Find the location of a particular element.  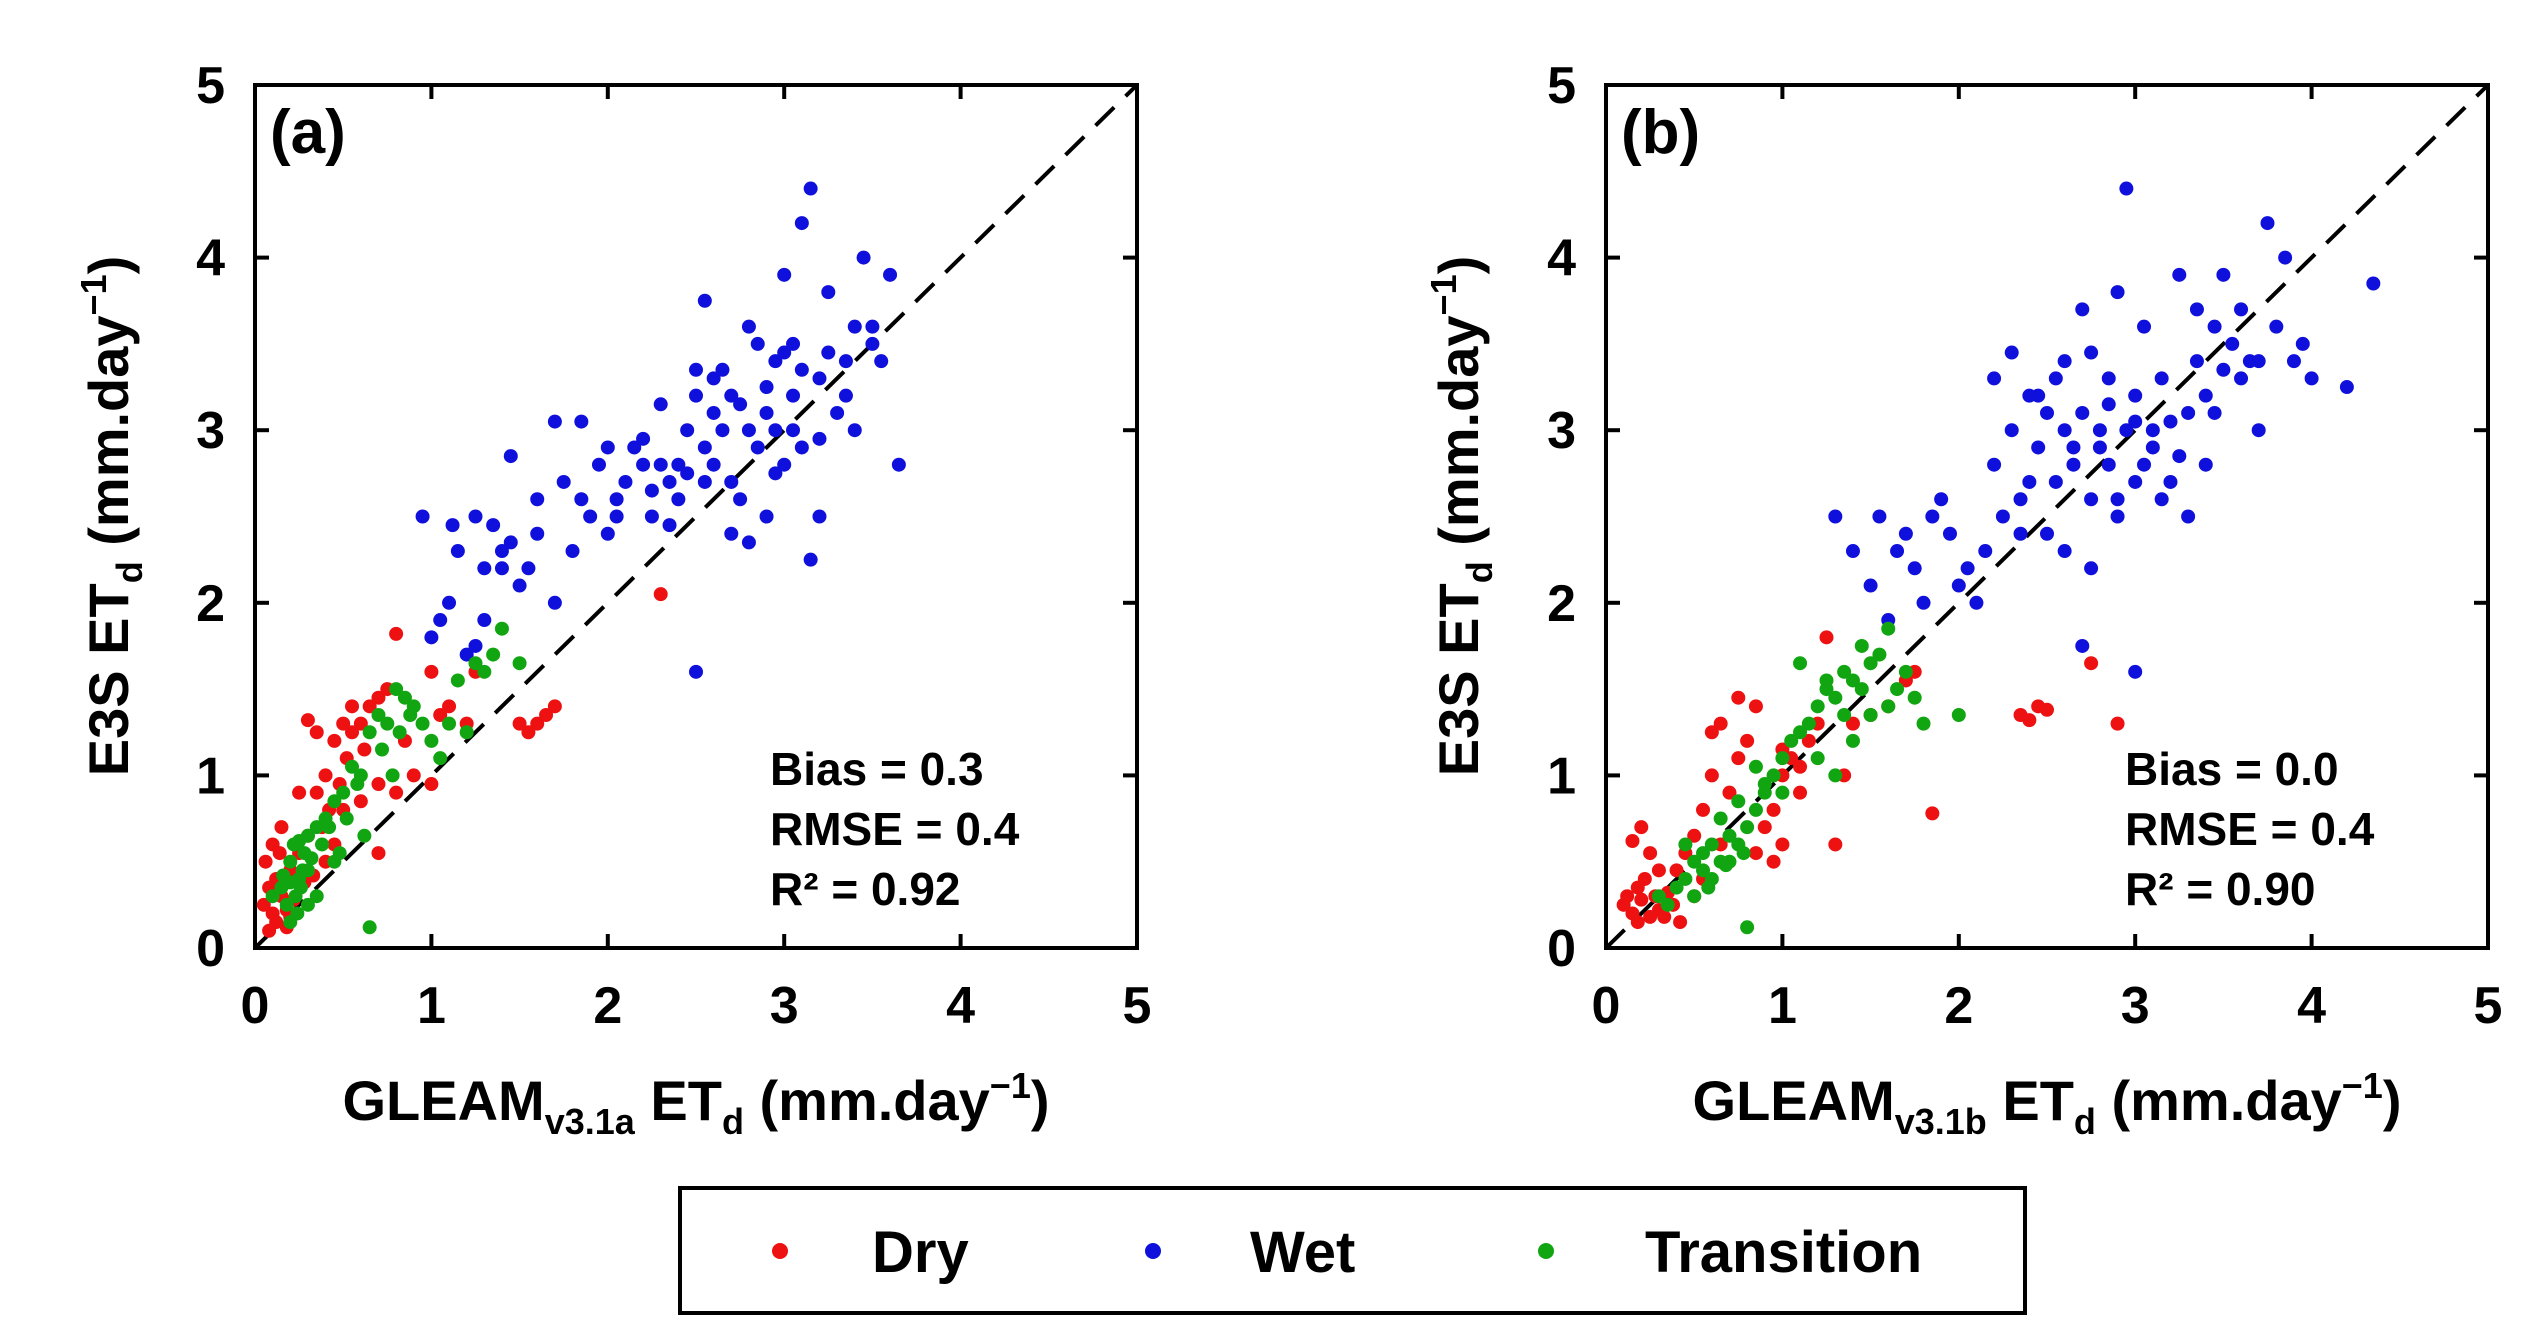

x-tick-label: 4 is located at coordinates (2311, 1006).